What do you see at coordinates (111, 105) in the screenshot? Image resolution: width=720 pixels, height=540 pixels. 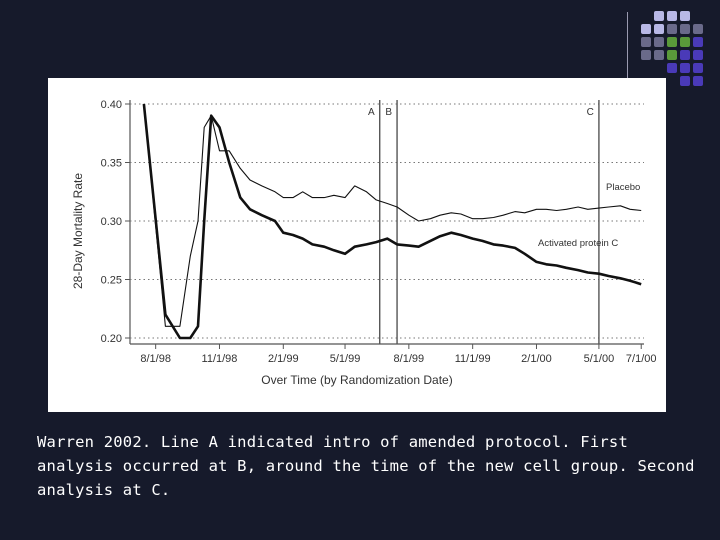 I see `y-tick-label: 0.40` at bounding box center [111, 105].